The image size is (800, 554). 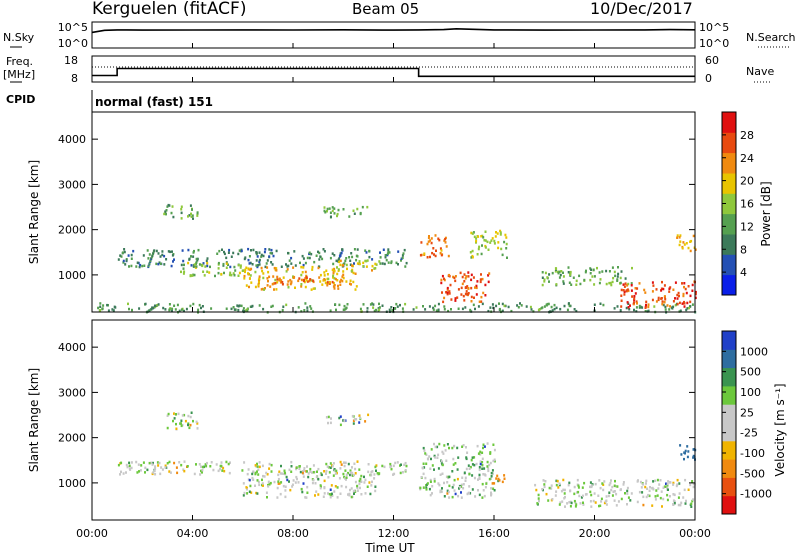 What do you see at coordinates (641, 9) in the screenshot?
I see `date-title: 10/Dec/2017` at bounding box center [641, 9].